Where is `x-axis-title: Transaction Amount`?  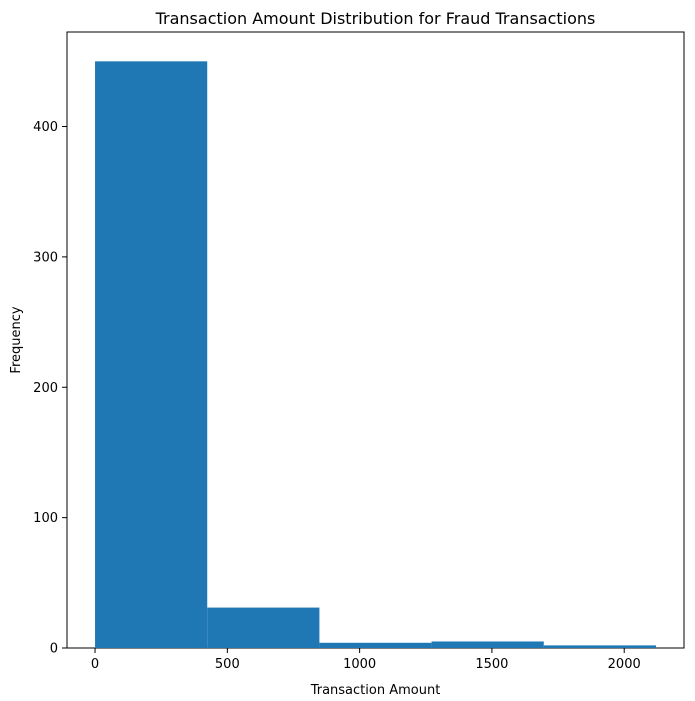 x-axis-title: Transaction Amount is located at coordinates (375, 690).